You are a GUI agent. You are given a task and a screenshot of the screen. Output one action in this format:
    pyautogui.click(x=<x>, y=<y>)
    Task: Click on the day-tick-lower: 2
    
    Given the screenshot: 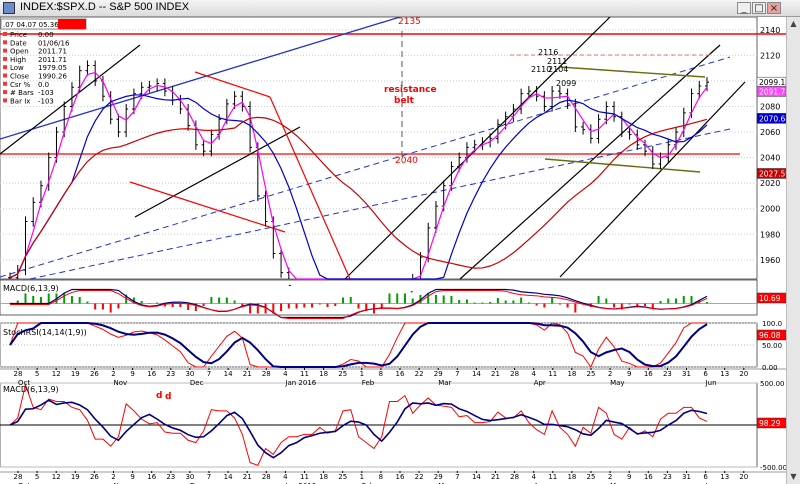 What is the action you would take?
    pyautogui.click(x=113, y=477)
    